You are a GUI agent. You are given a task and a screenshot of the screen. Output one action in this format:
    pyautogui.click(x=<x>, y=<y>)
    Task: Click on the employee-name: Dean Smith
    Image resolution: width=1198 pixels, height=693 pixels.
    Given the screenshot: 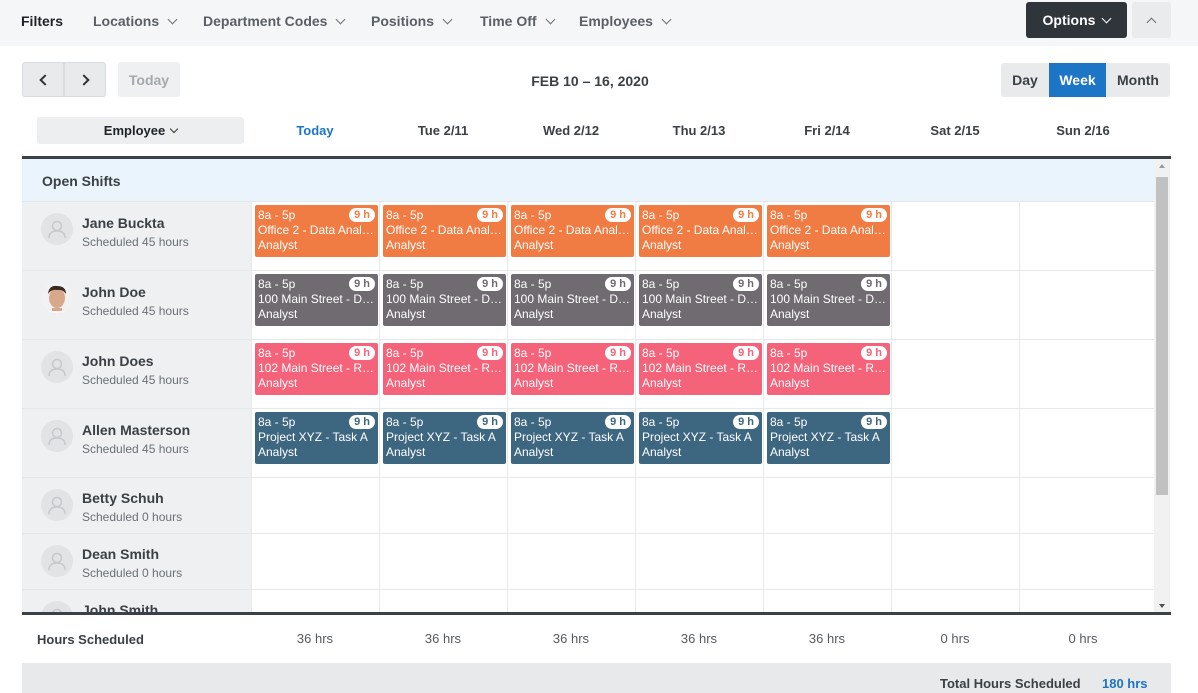 What is the action you would take?
    pyautogui.click(x=121, y=554)
    